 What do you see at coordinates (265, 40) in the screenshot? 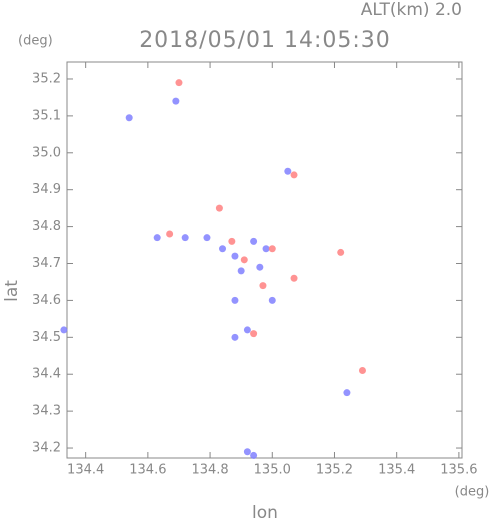
I see `chart-title: 2018/05/01 14:05:30` at bounding box center [265, 40].